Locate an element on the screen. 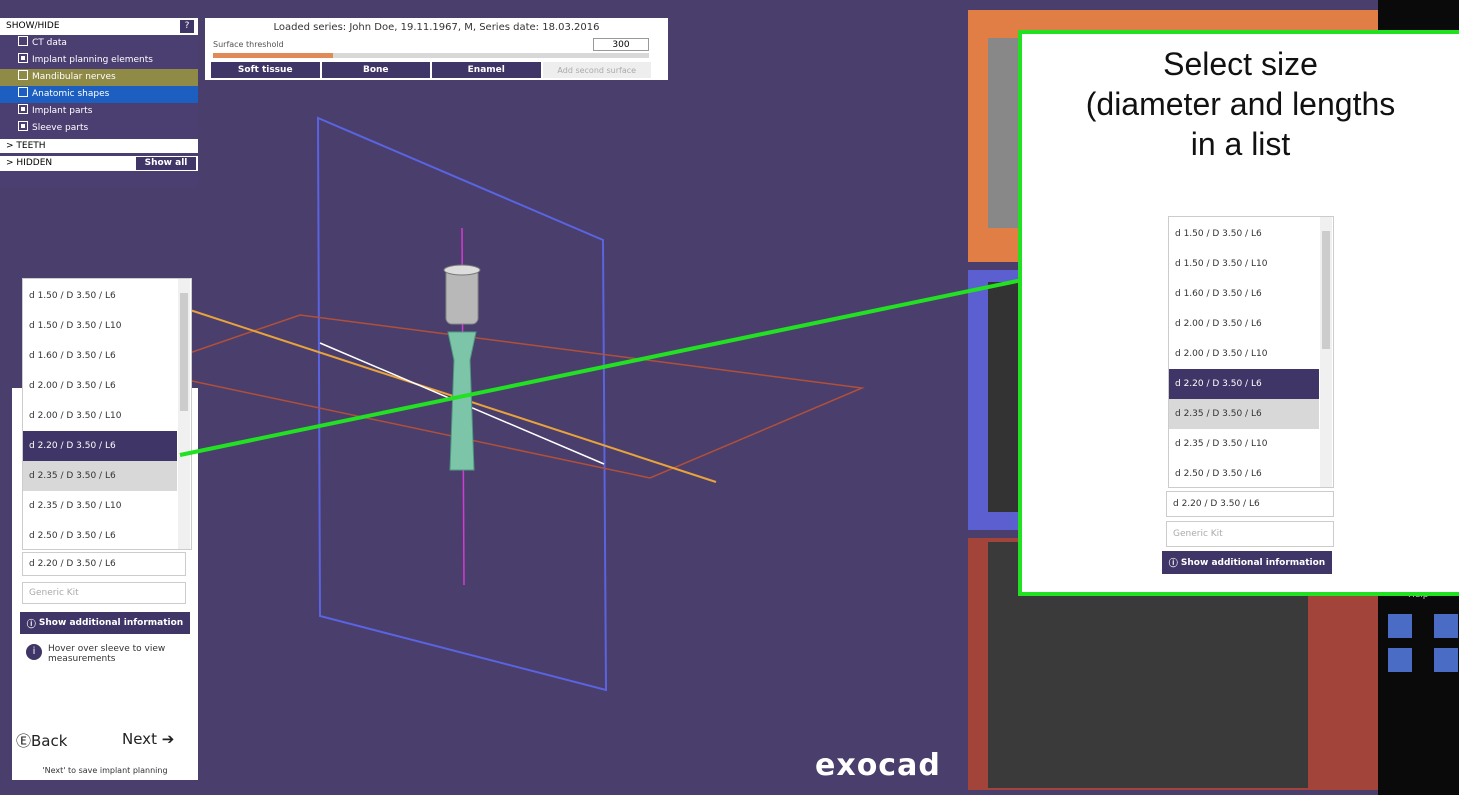  callout-line: (diameter and lengths is located at coordinates (1240, 104).